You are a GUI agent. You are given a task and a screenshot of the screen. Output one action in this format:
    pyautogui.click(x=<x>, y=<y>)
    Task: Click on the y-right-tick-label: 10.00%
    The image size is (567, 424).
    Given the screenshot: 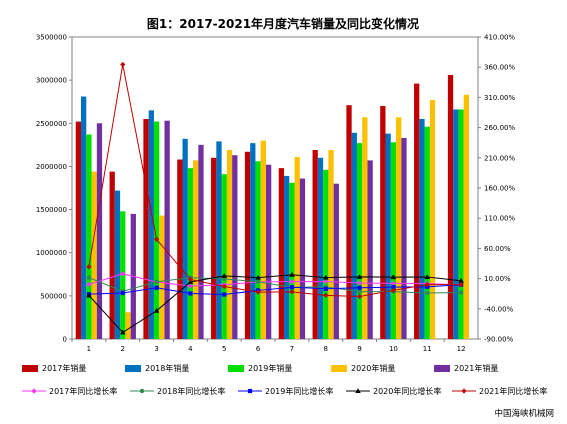 What is the action you would take?
    pyautogui.click(x=497, y=279)
    